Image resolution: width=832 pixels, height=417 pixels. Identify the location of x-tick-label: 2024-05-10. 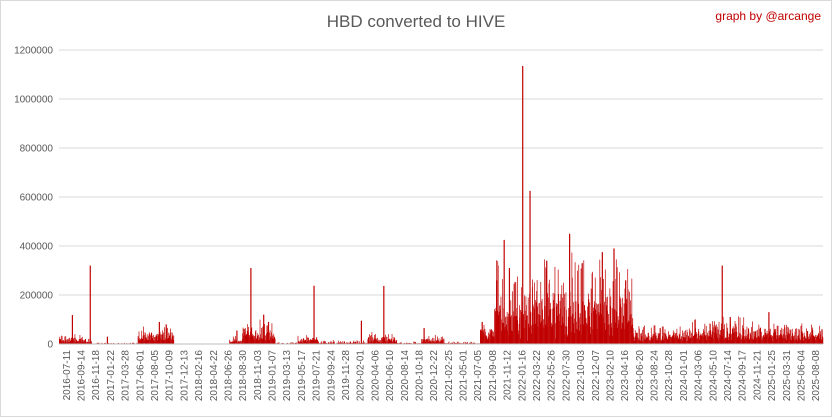
(713, 376).